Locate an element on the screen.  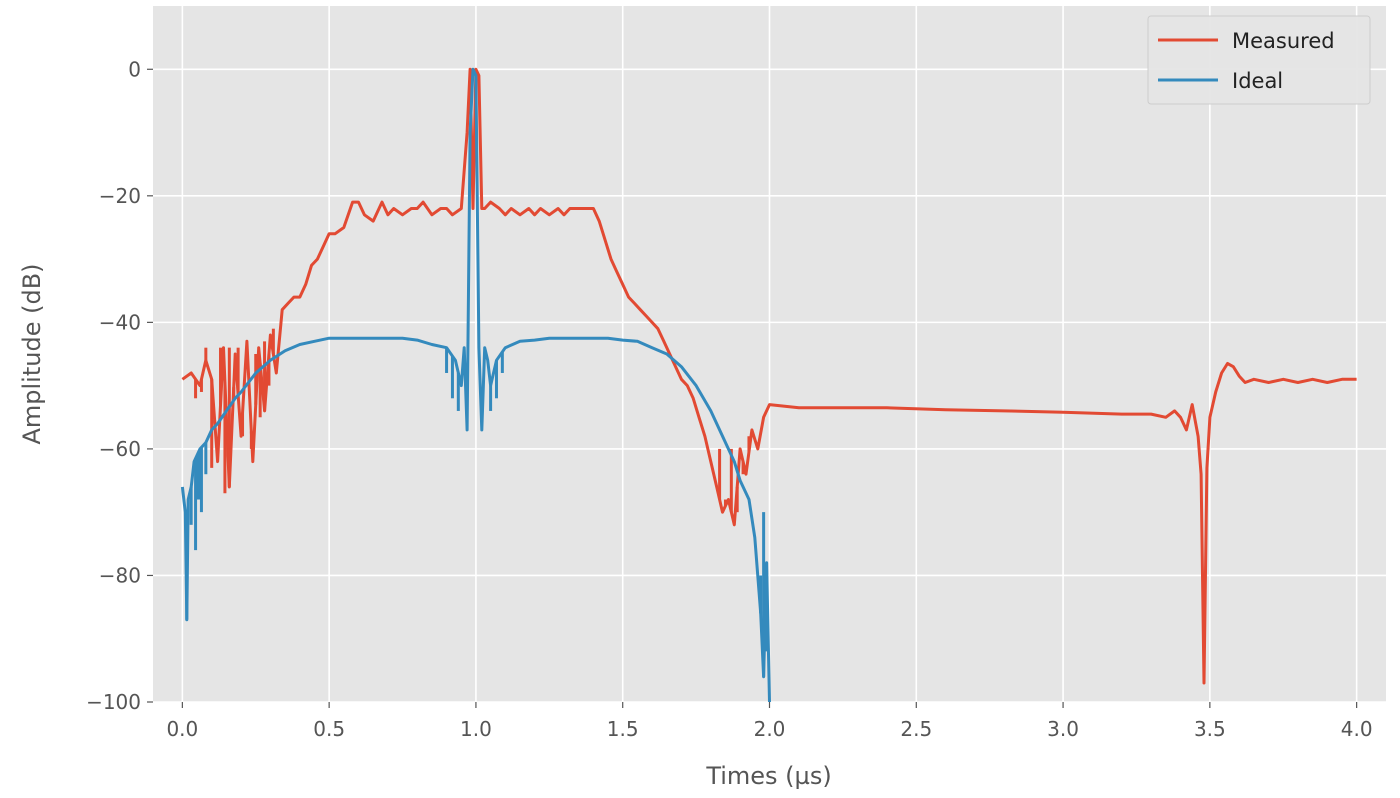
legend-box is located at coordinates (1259, 60).